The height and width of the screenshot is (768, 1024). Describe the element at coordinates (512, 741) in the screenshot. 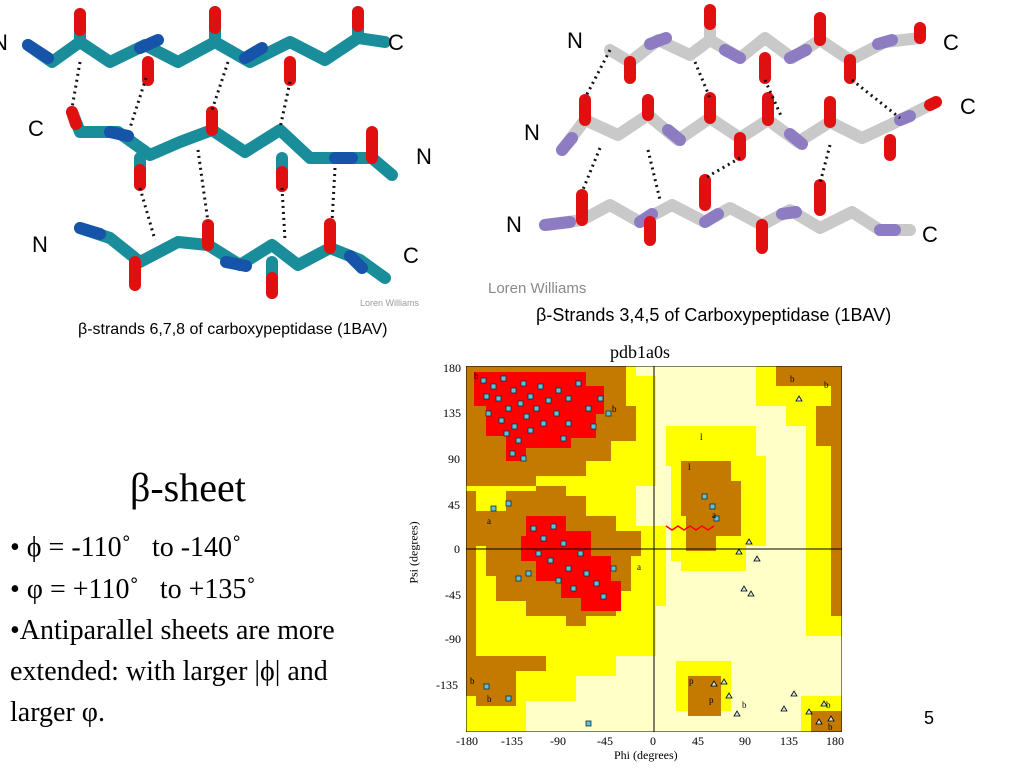

I see `xtick: -135` at that location.